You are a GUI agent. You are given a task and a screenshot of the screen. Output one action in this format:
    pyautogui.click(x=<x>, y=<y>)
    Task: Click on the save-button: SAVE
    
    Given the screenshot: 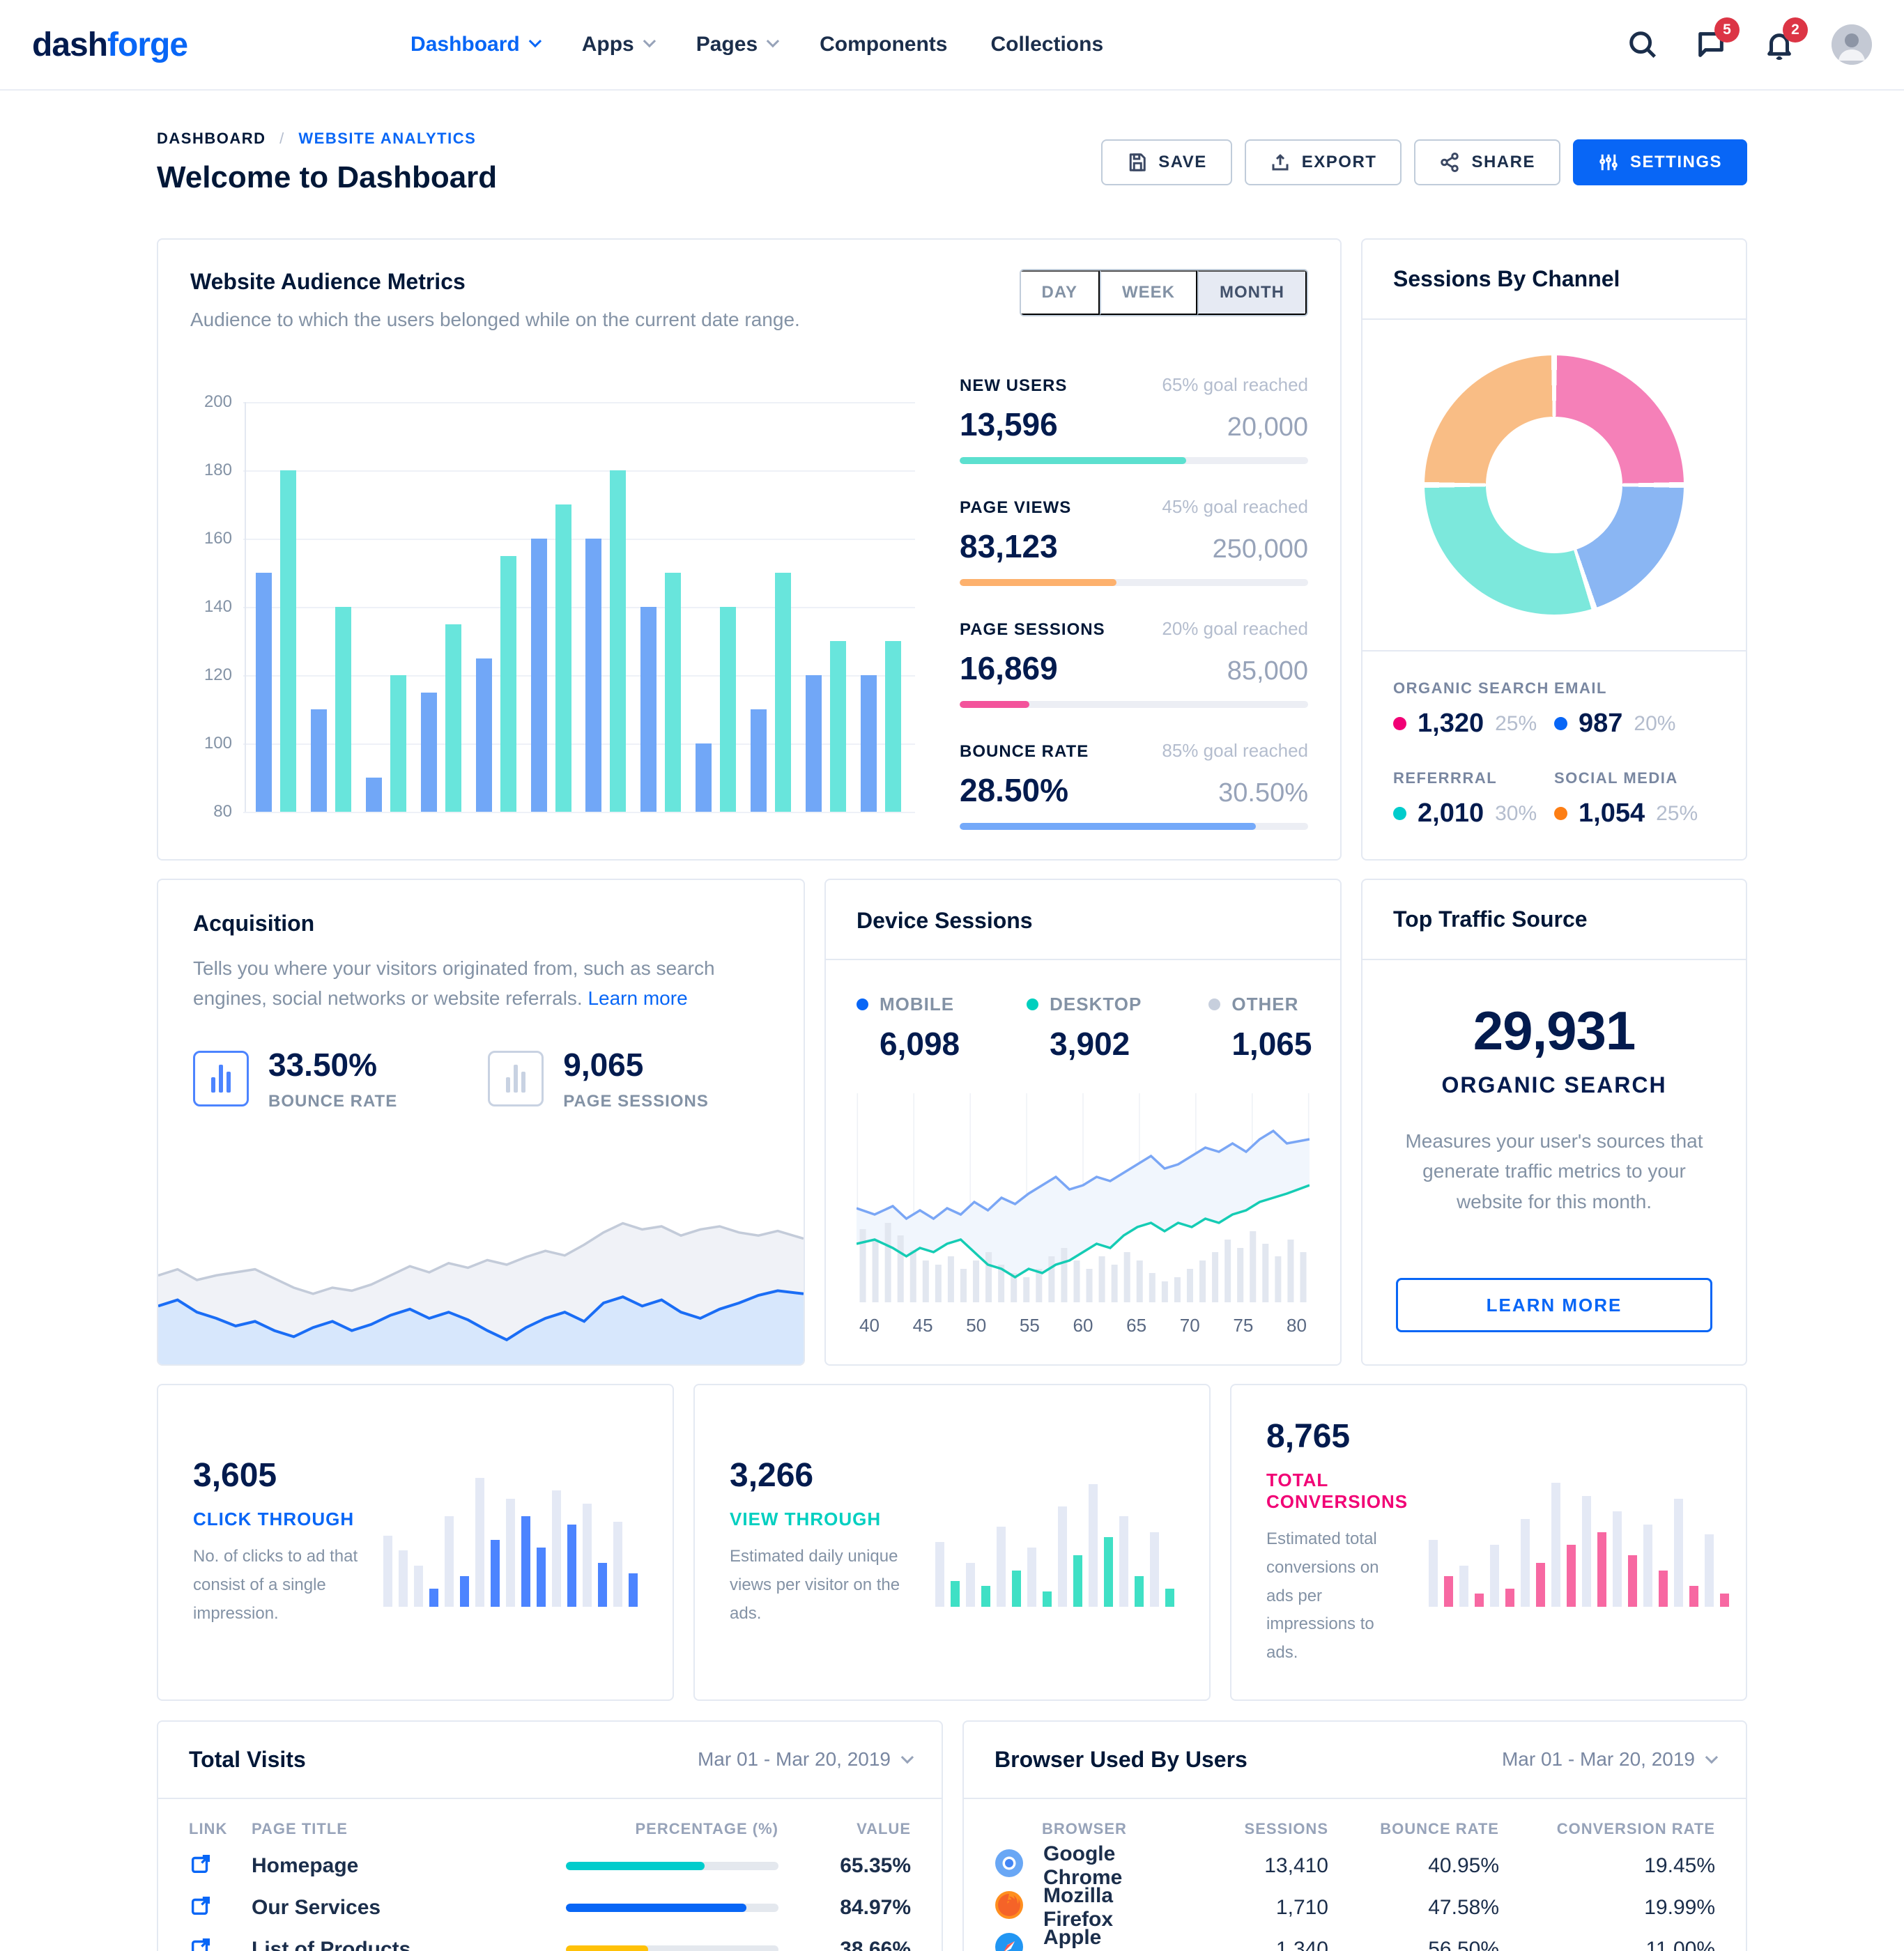 What is the action you would take?
    pyautogui.click(x=1167, y=162)
    